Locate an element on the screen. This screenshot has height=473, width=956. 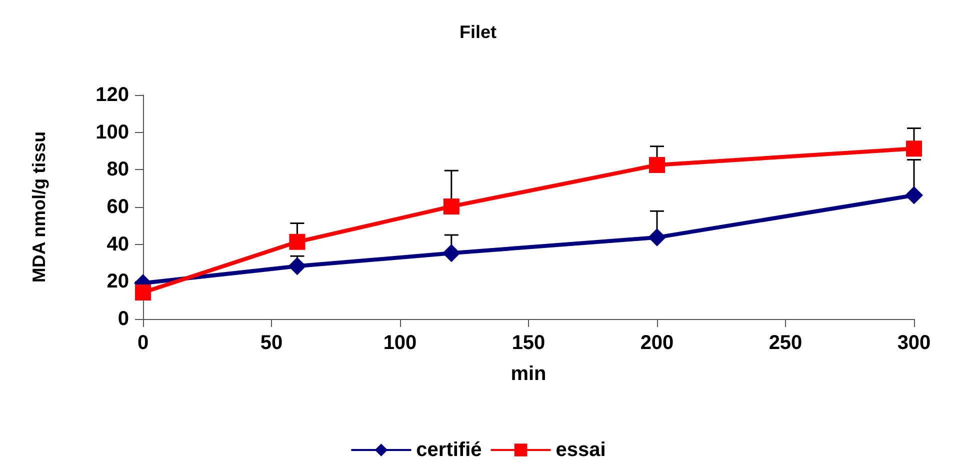
x-tick-label: 150 is located at coordinates (529, 343).